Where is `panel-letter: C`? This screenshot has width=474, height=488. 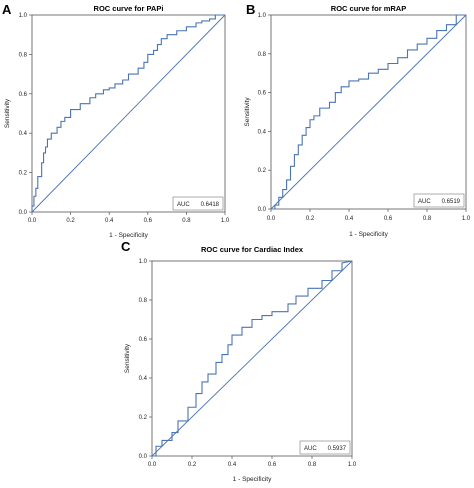 panel-letter: C is located at coordinates (126, 246).